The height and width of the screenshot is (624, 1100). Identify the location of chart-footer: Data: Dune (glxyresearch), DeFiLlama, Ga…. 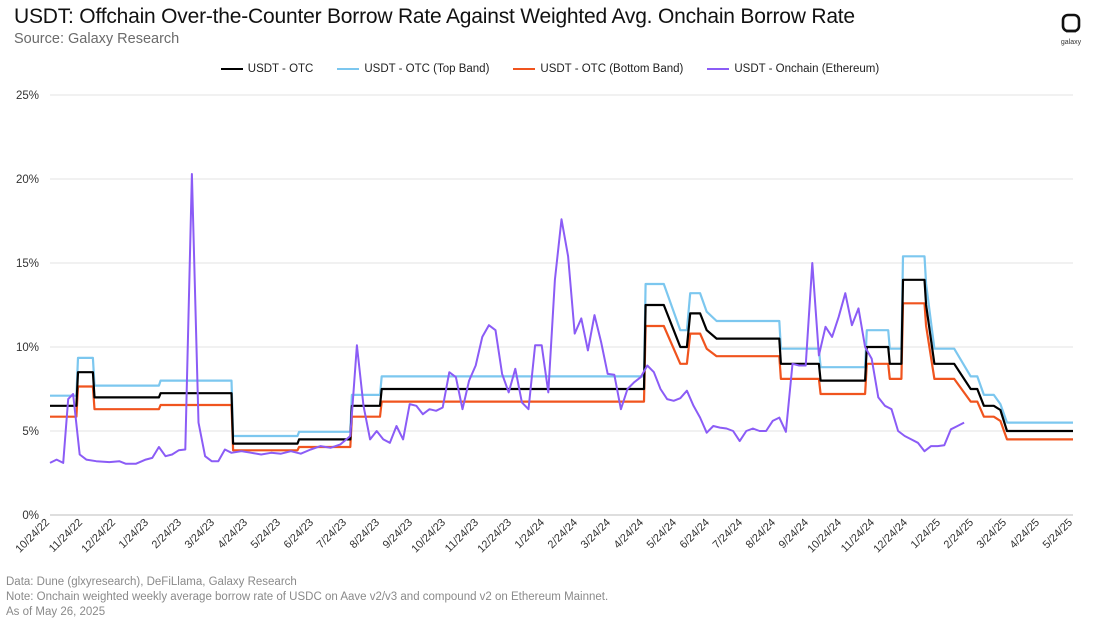
(307, 597).